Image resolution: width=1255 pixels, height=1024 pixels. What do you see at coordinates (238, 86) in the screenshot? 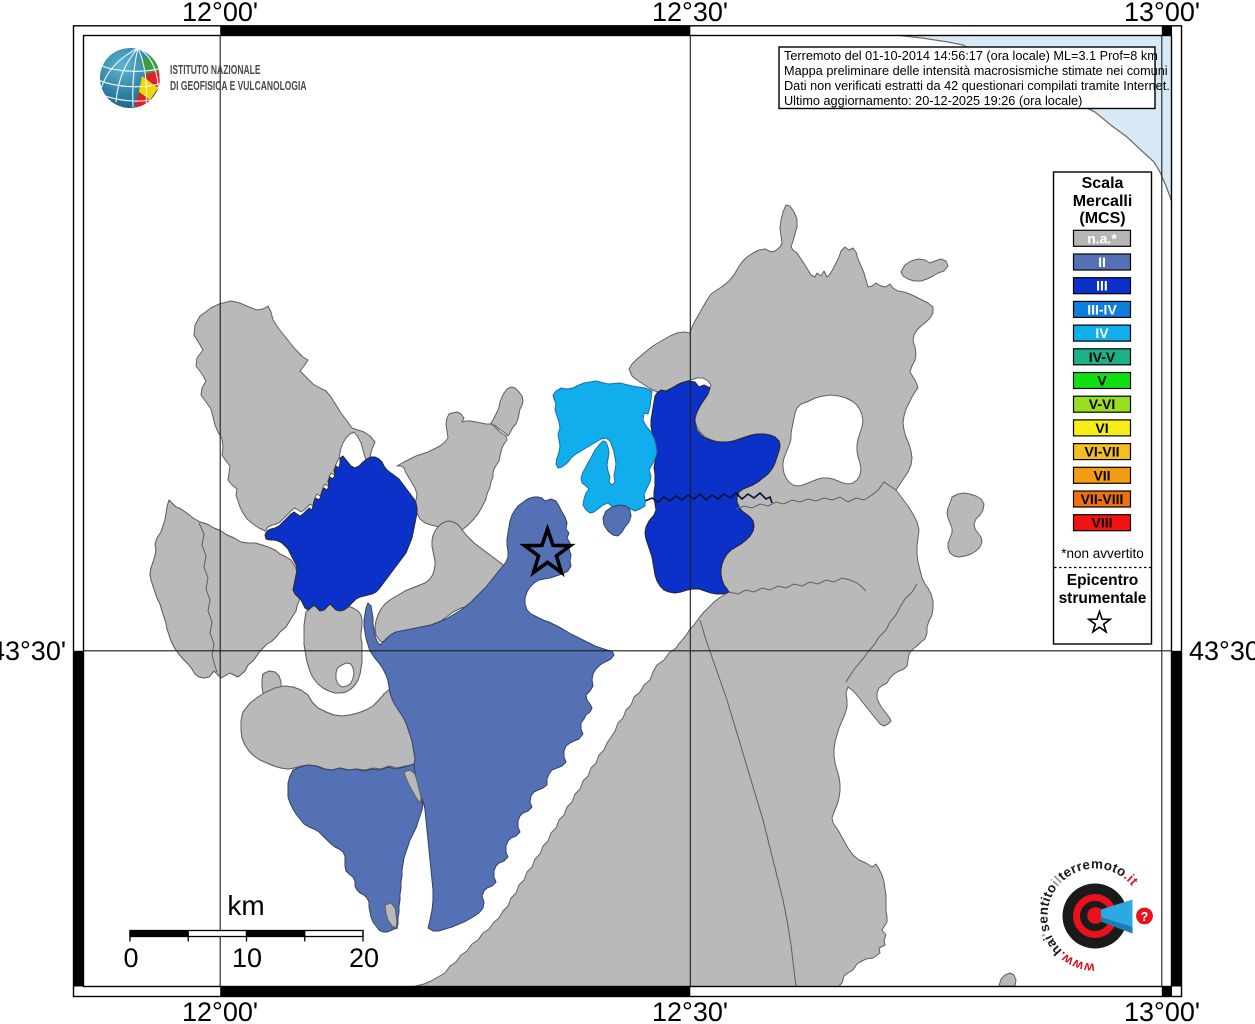
I see `svg-text: DI GEOFISICA E VULCANOLOGIA` at bounding box center [238, 86].